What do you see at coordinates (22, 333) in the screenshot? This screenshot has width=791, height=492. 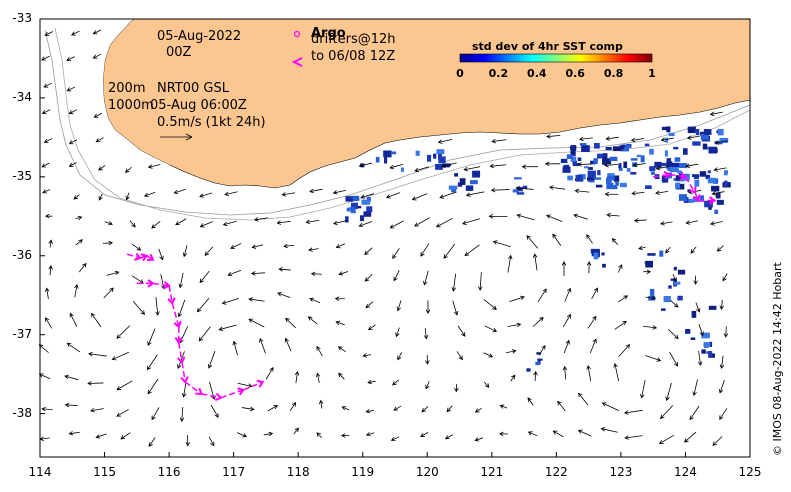 I see `y-tick-label: -37` at bounding box center [22, 333].